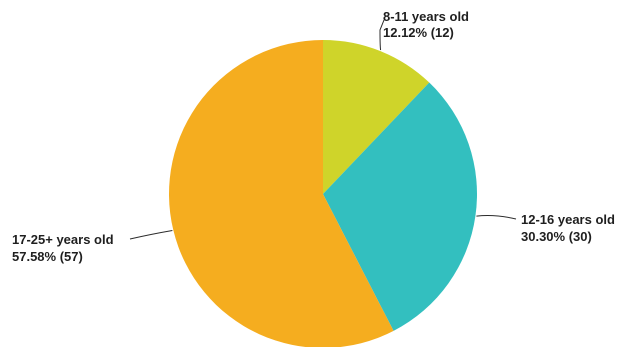 The height and width of the screenshot is (347, 638). Describe the element at coordinates (418, 32) in the screenshot. I see `slice-percent-8-11: 12.12% (12)` at that location.